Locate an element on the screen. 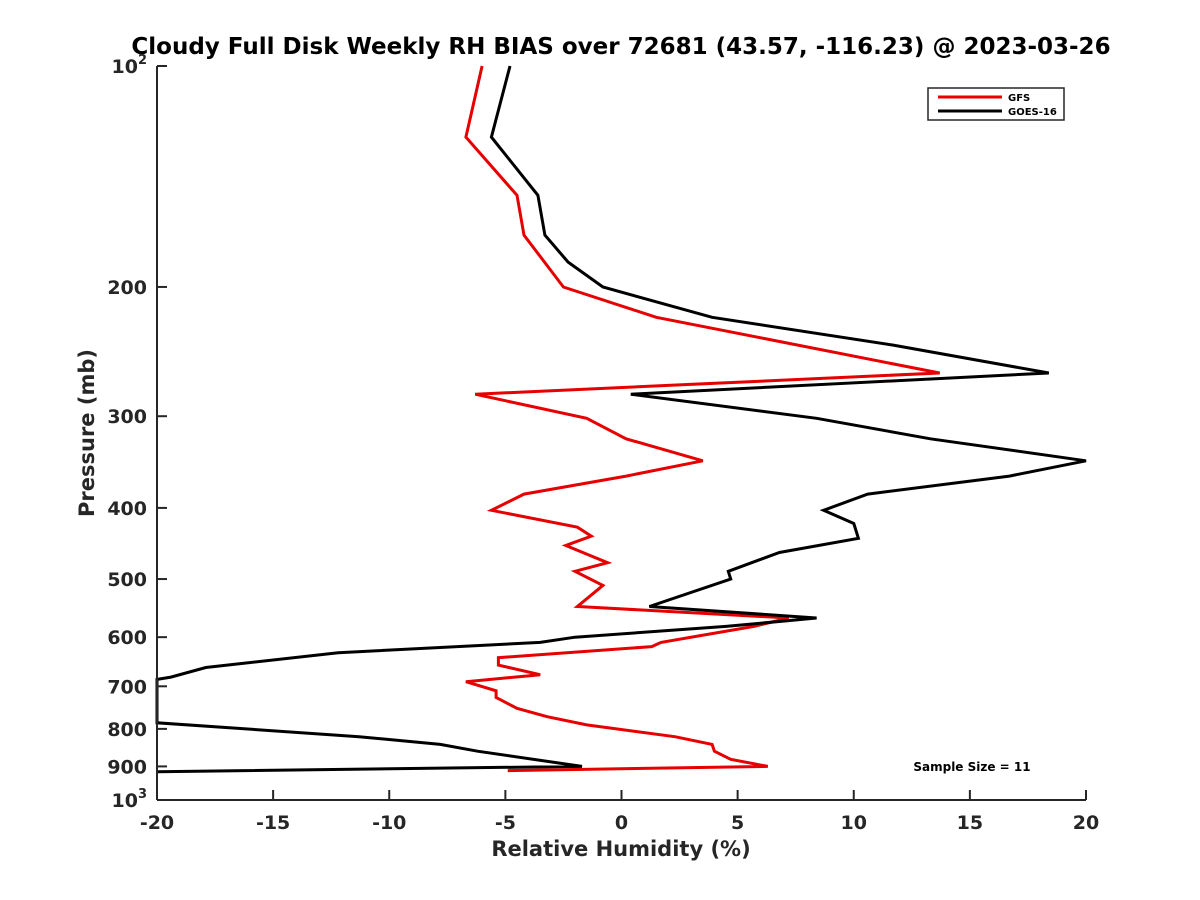 Image resolution: width=1200 pixels, height=900 pixels. y-tick-label: 600 is located at coordinates (127, 638).